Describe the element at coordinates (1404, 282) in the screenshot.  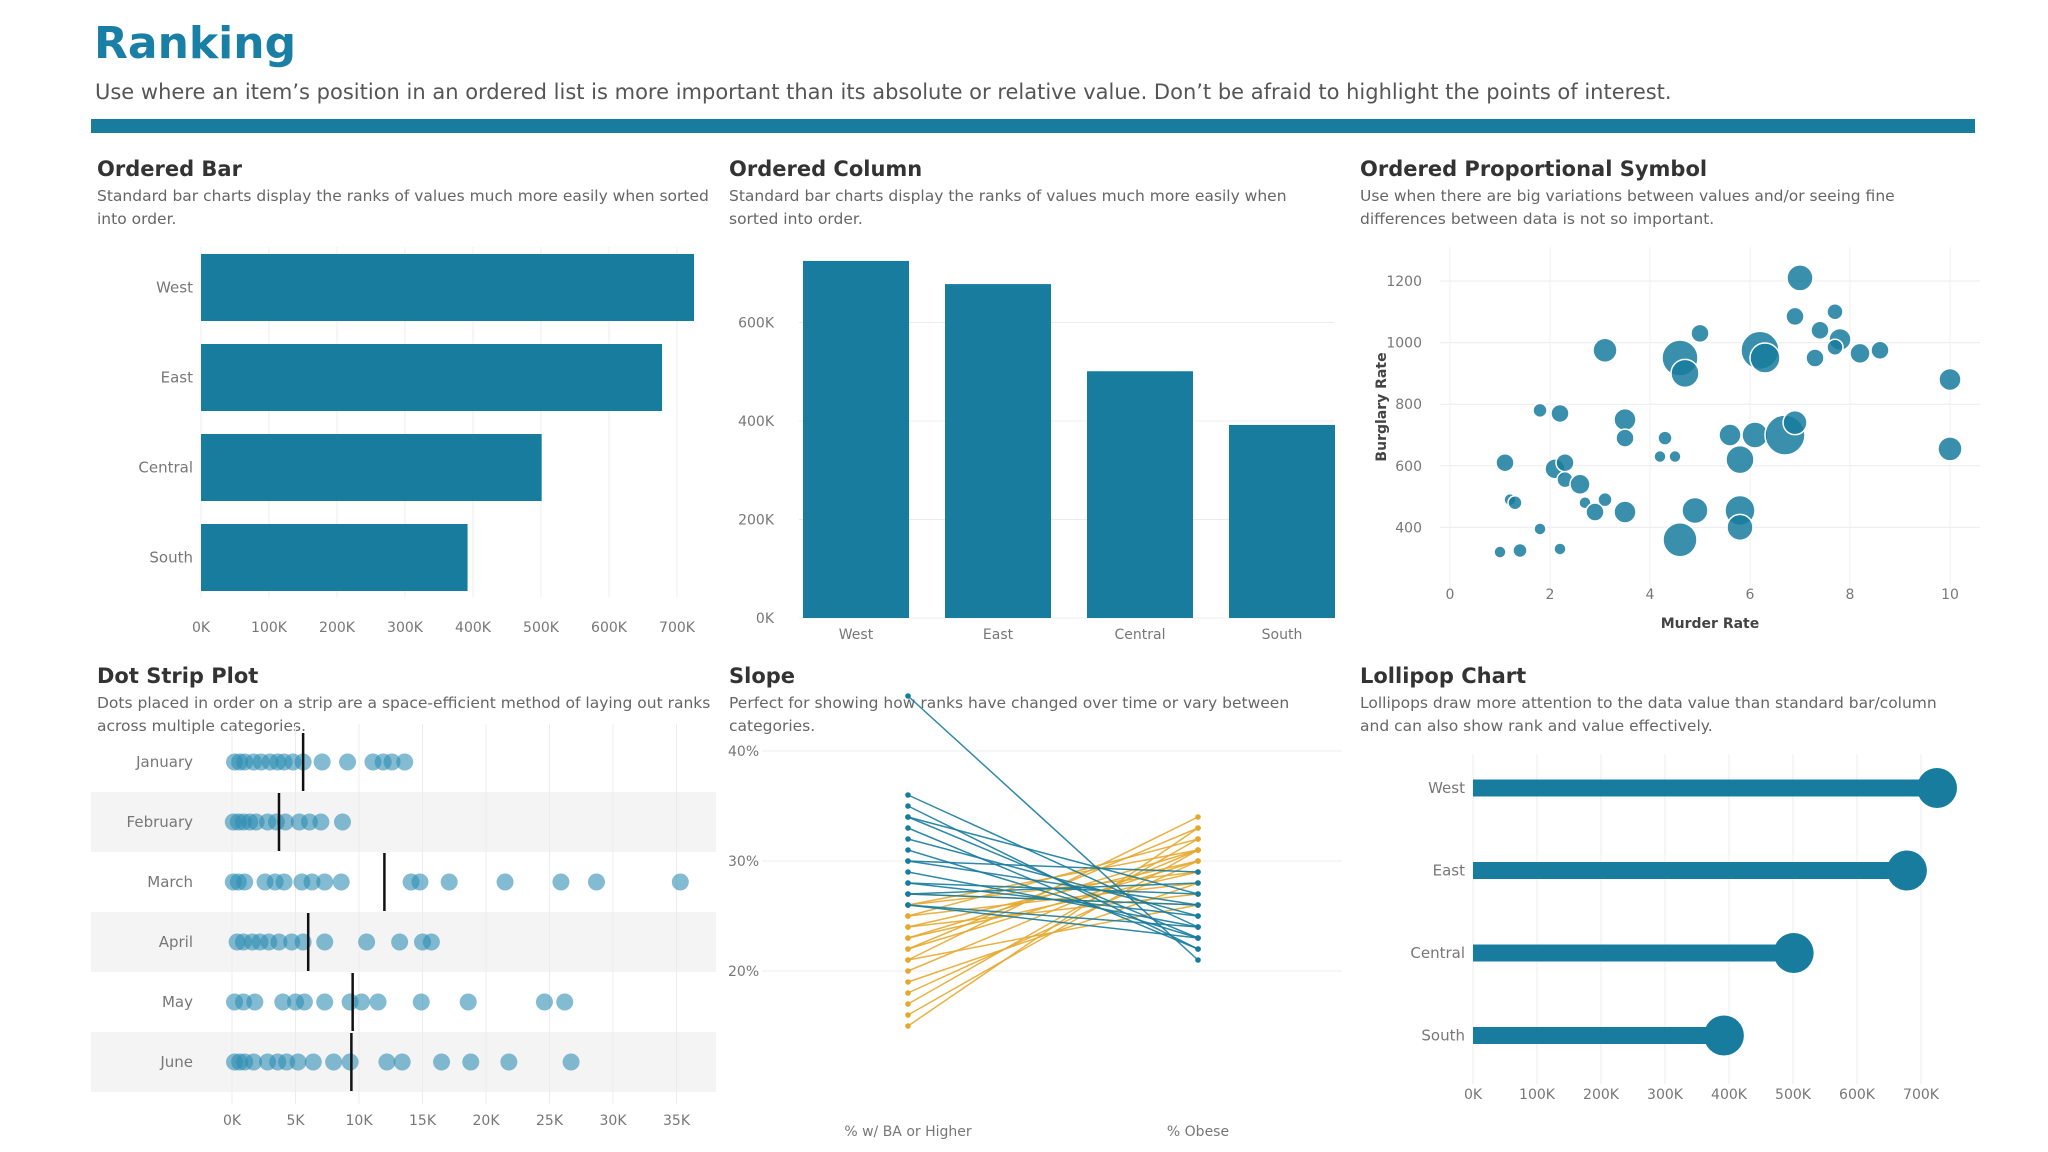
I see `y-tick-label: 1200` at that location.